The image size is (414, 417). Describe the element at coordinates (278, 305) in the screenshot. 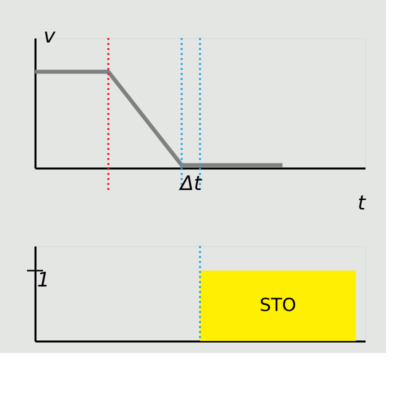

I see `series-label: STO` at that location.